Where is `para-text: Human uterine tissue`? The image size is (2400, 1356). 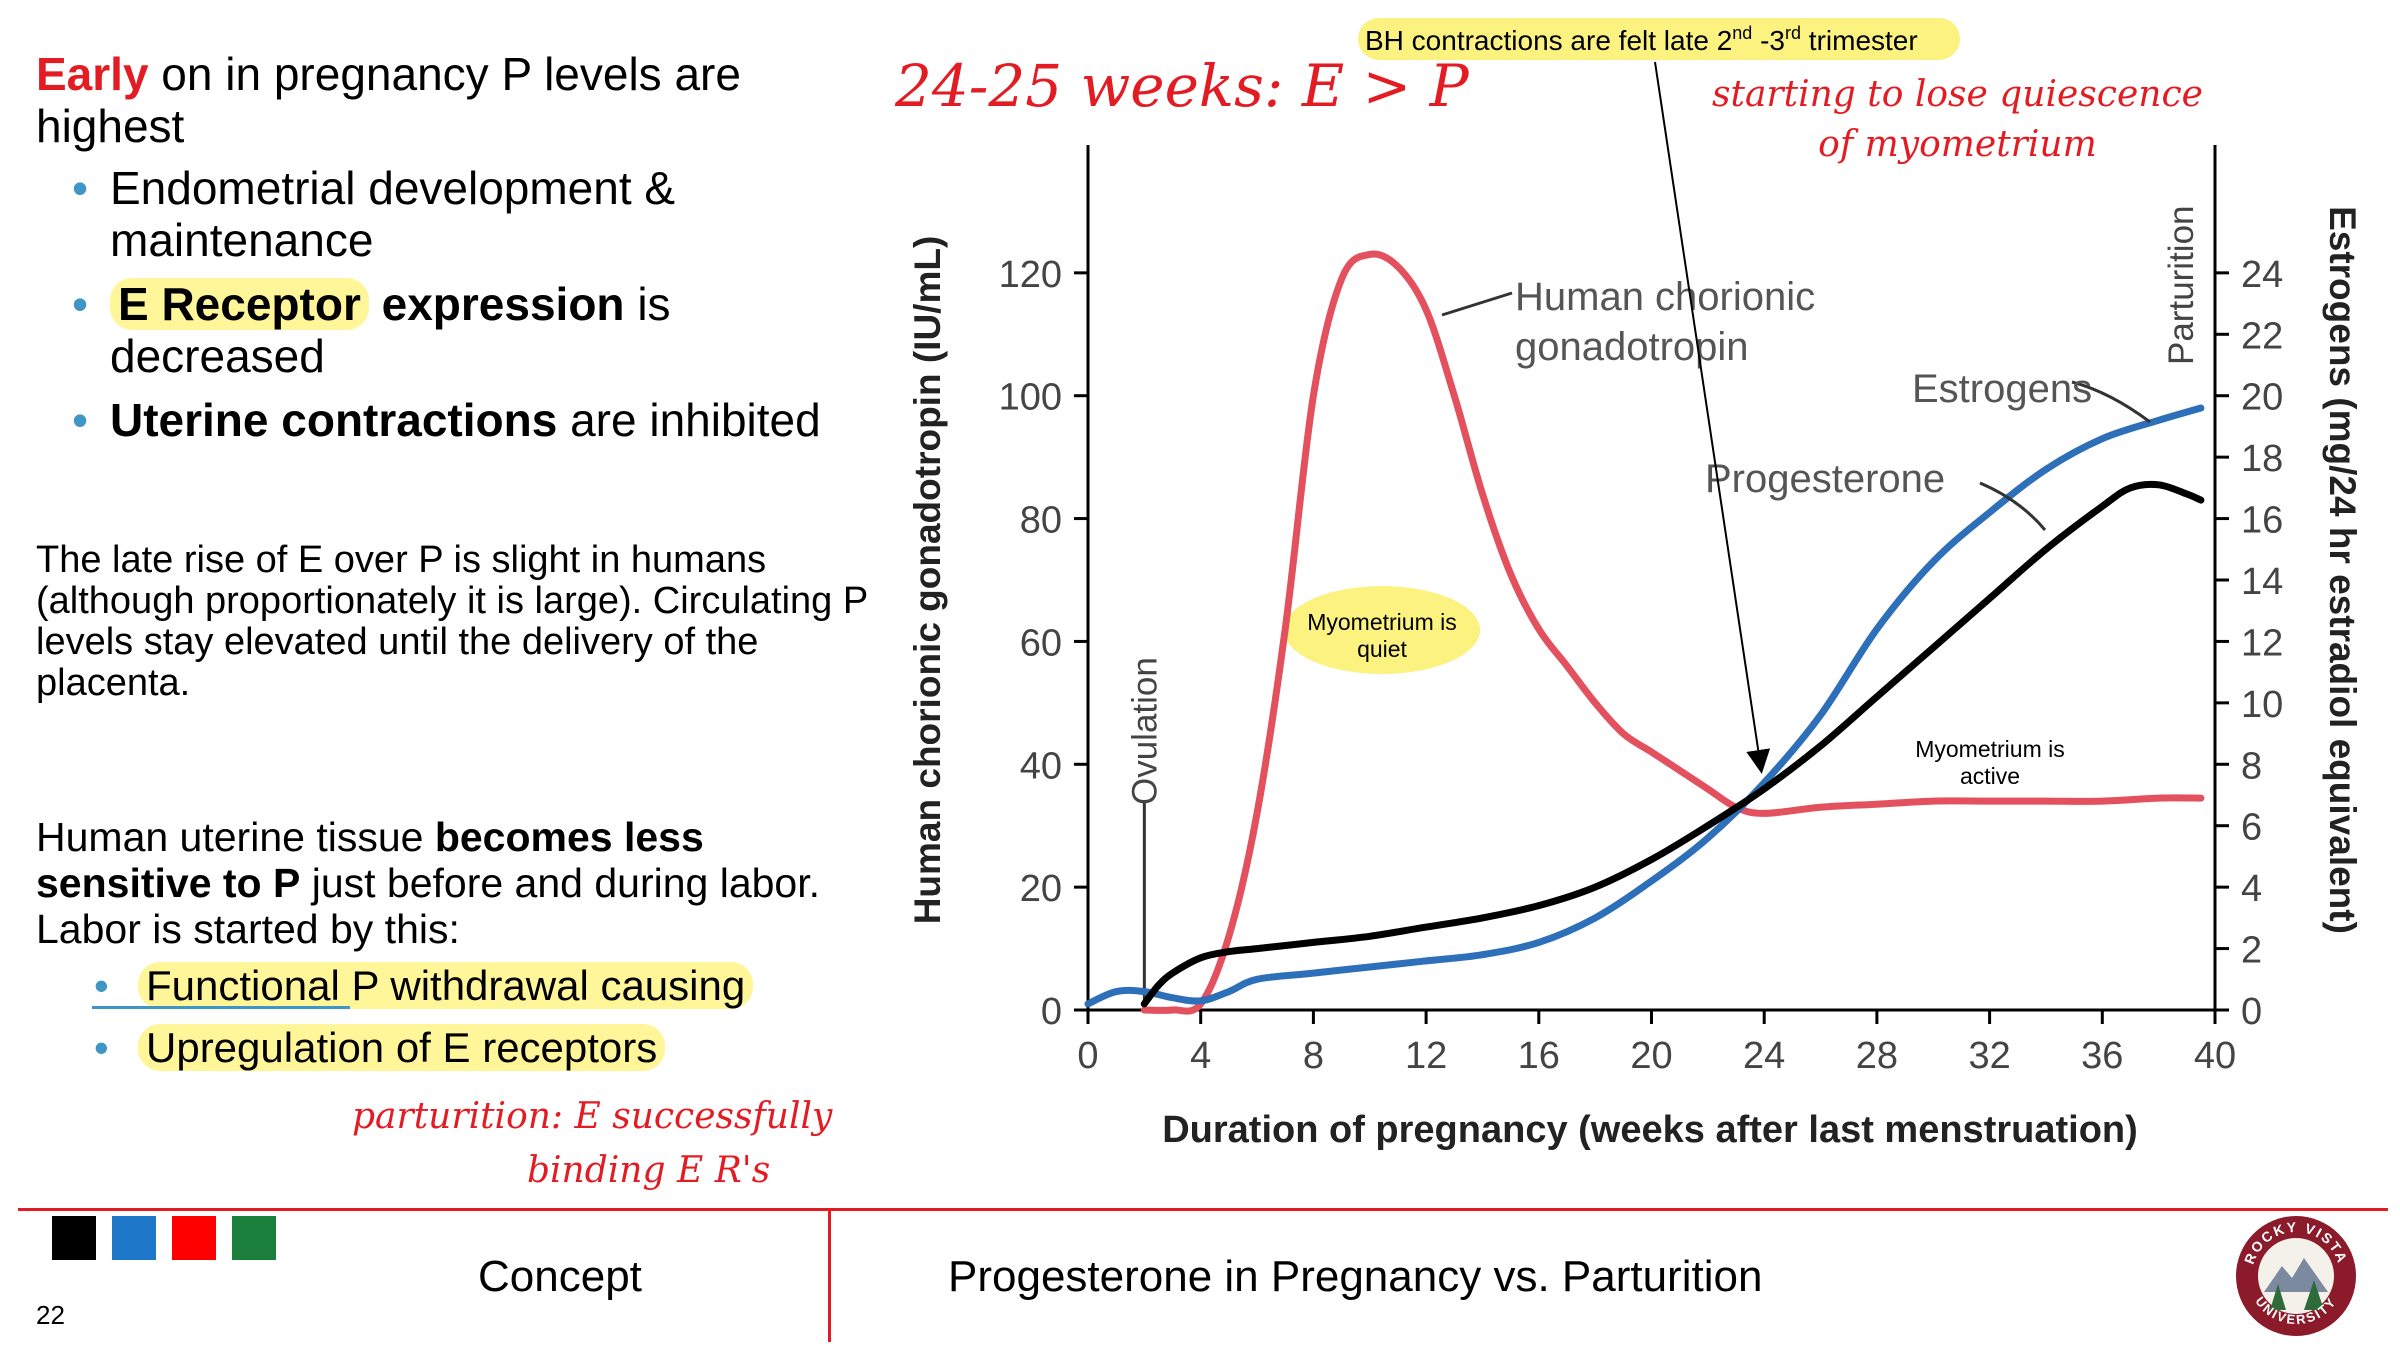 para-text: Human uterine tissue is located at coordinates (235, 837).